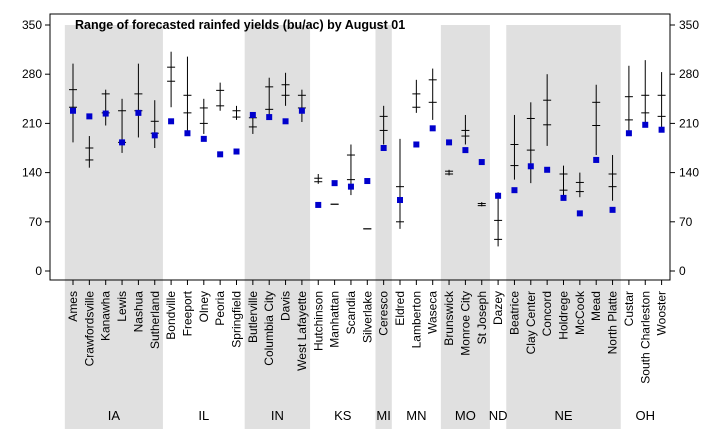 This screenshot has width=720, height=435. Describe the element at coordinates (350, 186) in the screenshot. I see `point-scandia` at that location.